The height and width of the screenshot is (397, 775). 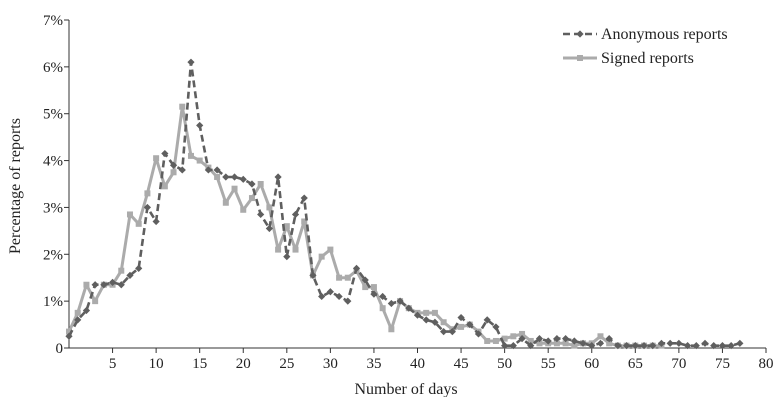 I want to click on x-tick-label: 55, so click(x=548, y=364).